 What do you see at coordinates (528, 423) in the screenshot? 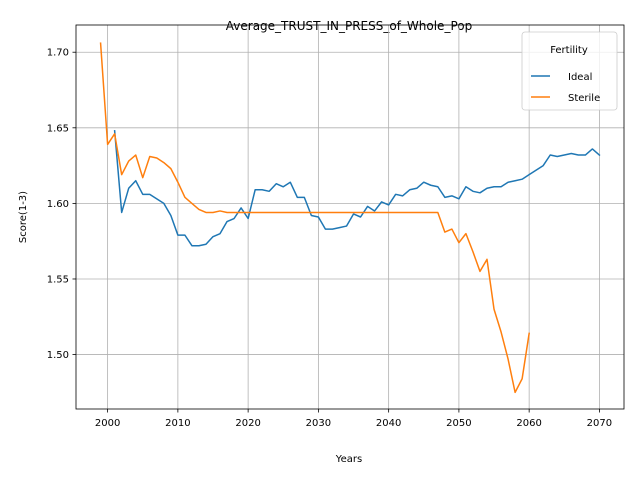
I see `x-tick-label: 2060` at bounding box center [528, 423].